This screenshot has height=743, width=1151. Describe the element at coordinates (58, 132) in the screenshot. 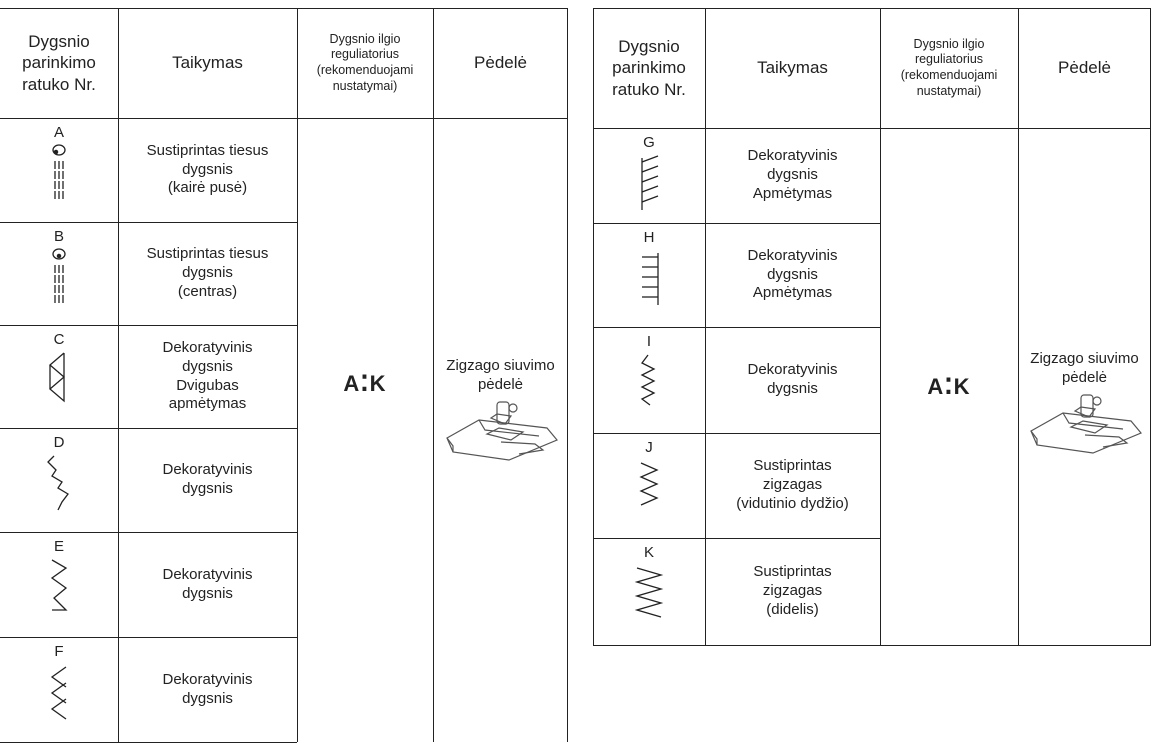

I see `stitch-letter: A` at that location.